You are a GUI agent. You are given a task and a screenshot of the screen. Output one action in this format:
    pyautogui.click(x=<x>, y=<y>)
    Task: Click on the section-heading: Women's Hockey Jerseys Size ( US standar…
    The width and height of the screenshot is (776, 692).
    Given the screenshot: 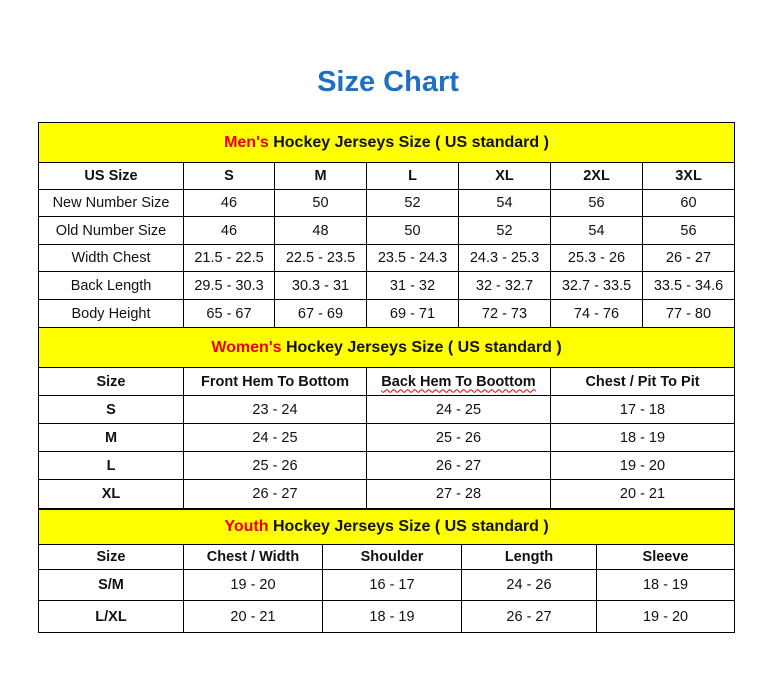 What is the action you would take?
    pyautogui.click(x=386, y=347)
    